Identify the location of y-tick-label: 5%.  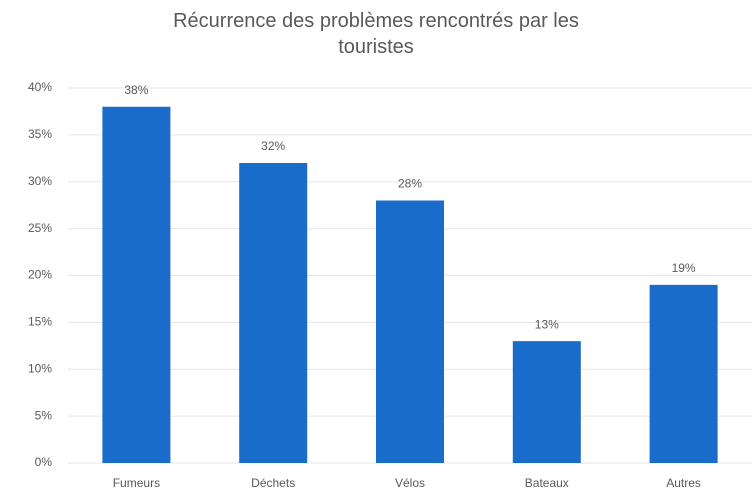
(44, 415).